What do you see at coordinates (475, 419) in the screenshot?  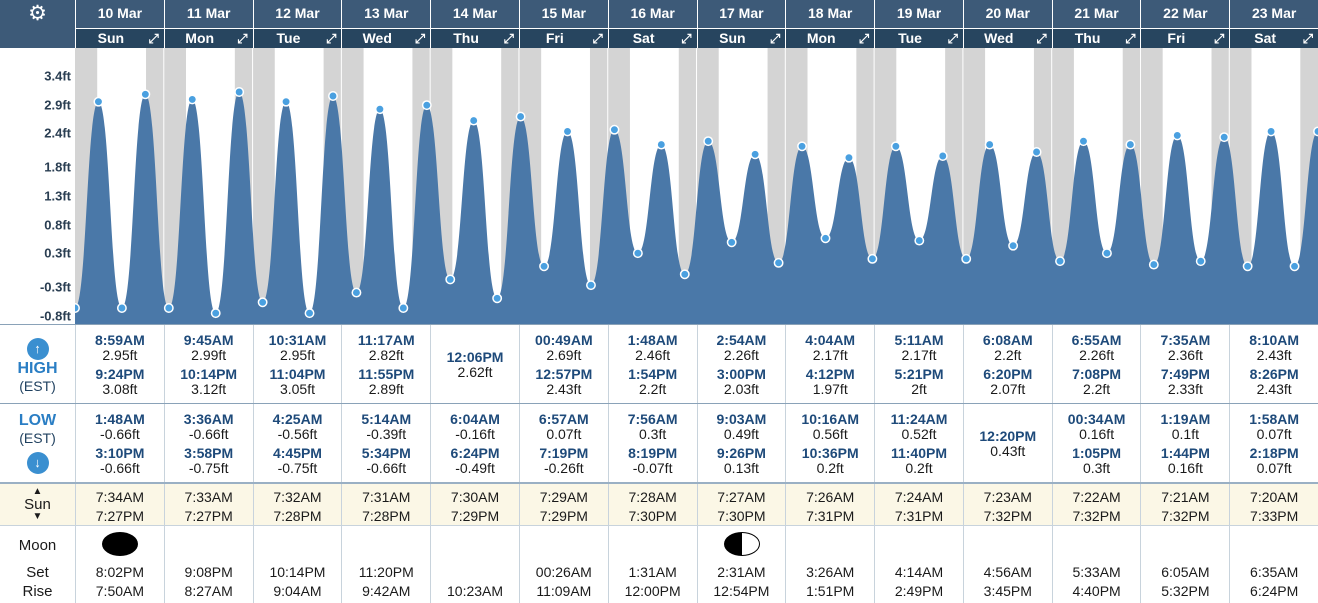 I see `low-time: 6:04AM` at bounding box center [475, 419].